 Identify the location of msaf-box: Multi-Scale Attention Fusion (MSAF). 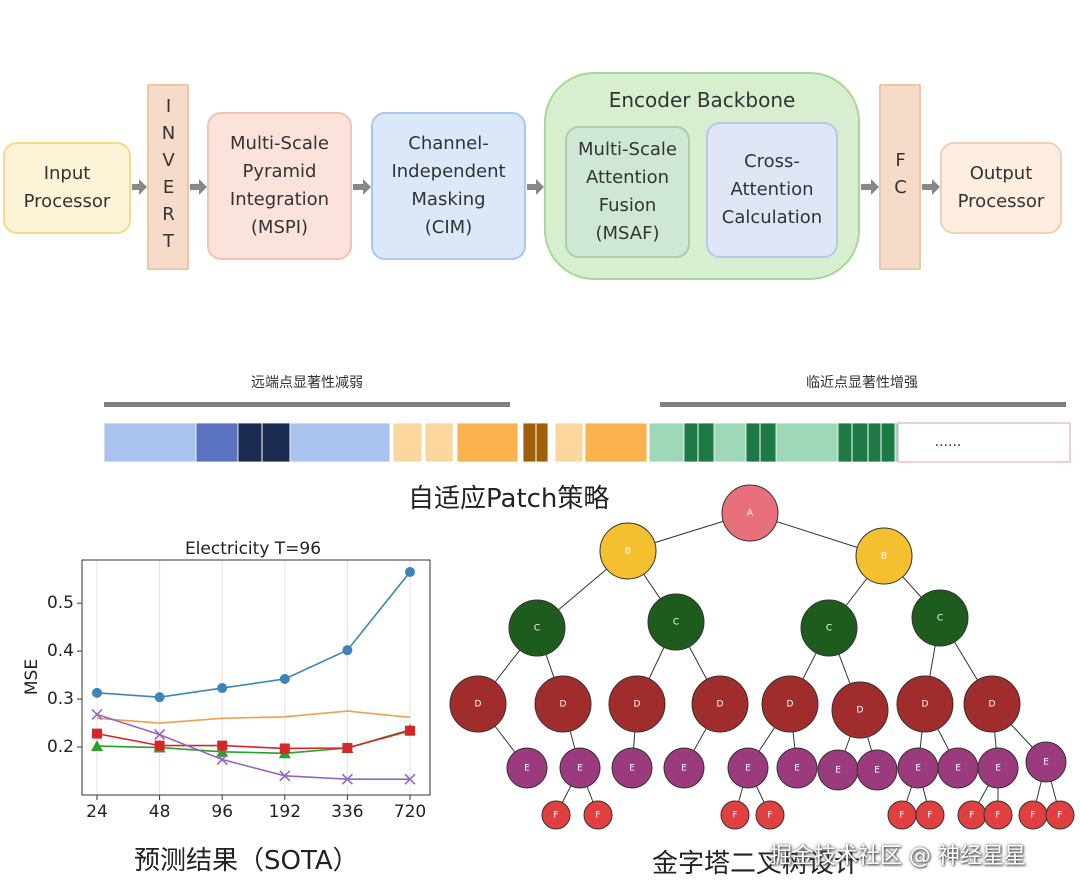
(627, 192).